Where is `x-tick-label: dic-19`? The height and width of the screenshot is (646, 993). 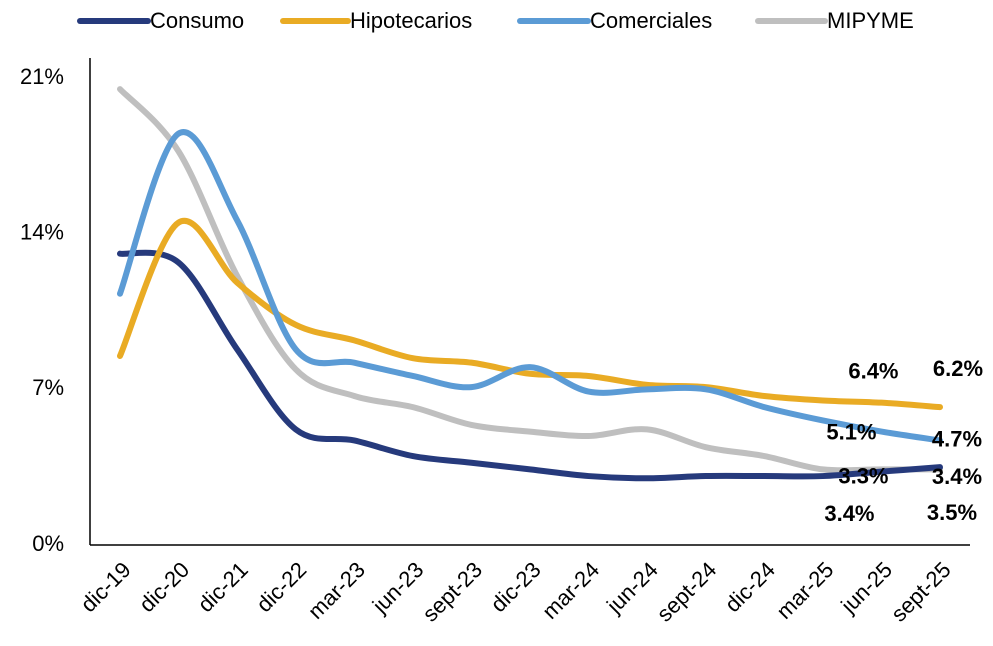 x-tick-label: dic-19 is located at coordinates (106, 587).